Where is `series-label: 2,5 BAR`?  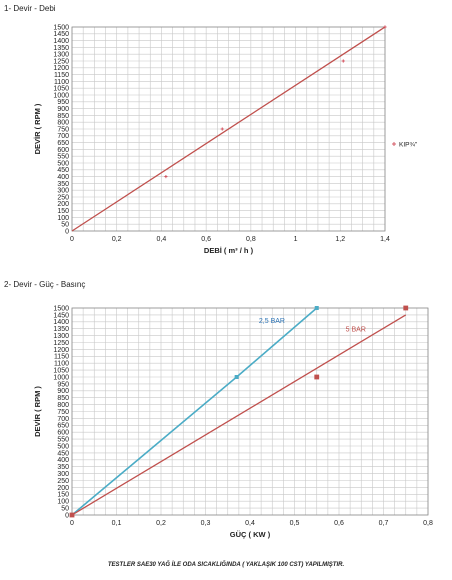 series-label: 2,5 BAR is located at coordinates (272, 321).